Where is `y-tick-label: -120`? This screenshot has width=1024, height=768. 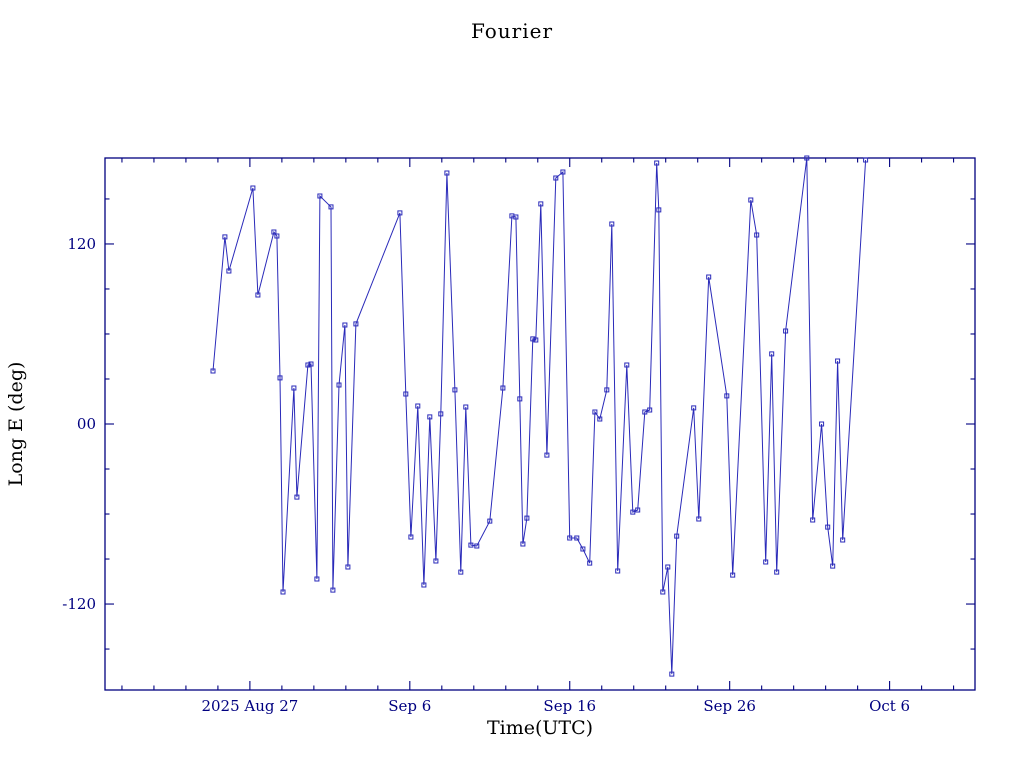
y-tick-label: -120 is located at coordinates (79, 604).